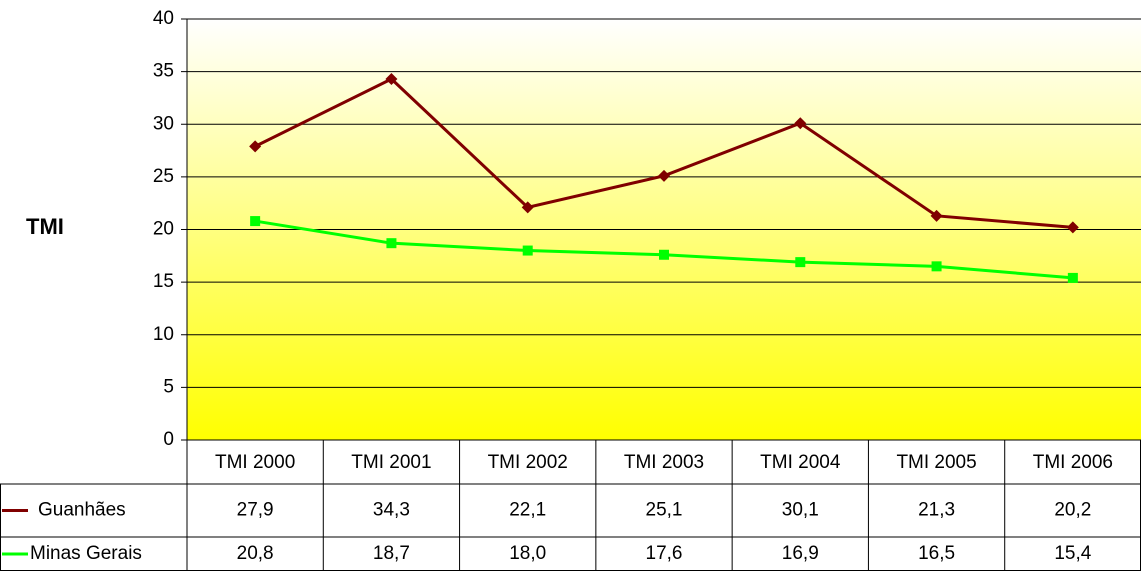 The height and width of the screenshot is (571, 1141). I want to click on x-tick-label: TMI 2001, so click(391, 462).